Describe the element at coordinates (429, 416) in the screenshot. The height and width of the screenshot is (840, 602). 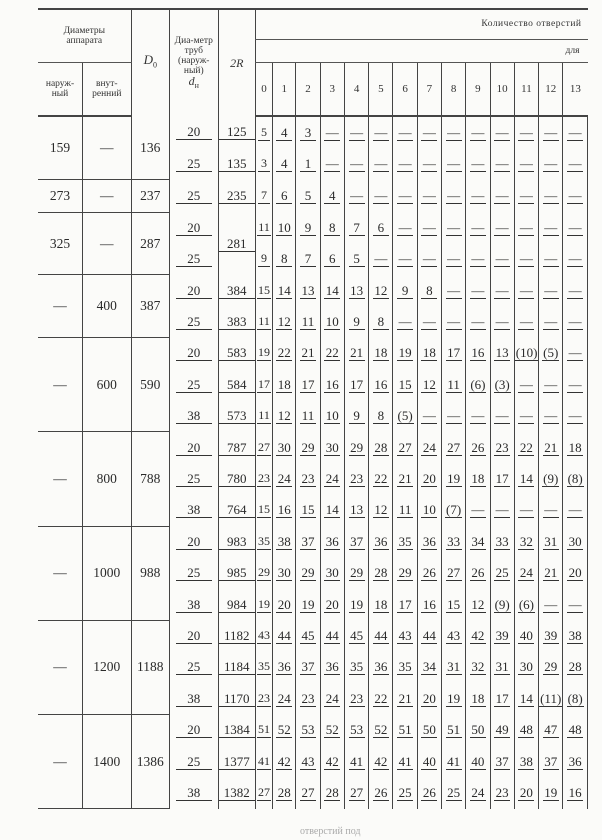
I see `hole-count-cell-7: —` at that location.